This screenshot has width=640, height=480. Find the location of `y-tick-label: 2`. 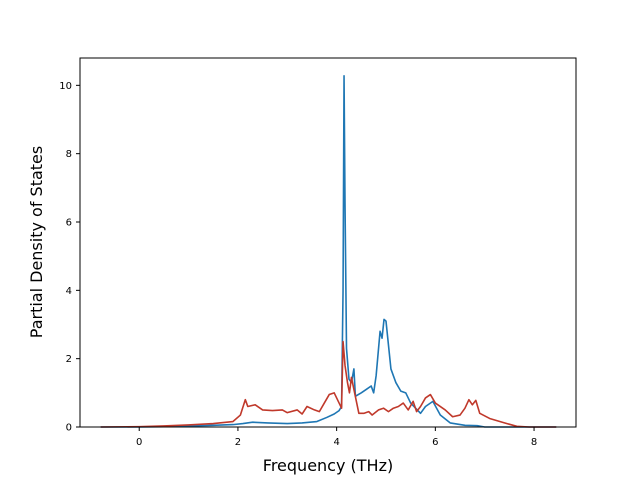

y-tick-label: 2 is located at coordinates (69, 359).